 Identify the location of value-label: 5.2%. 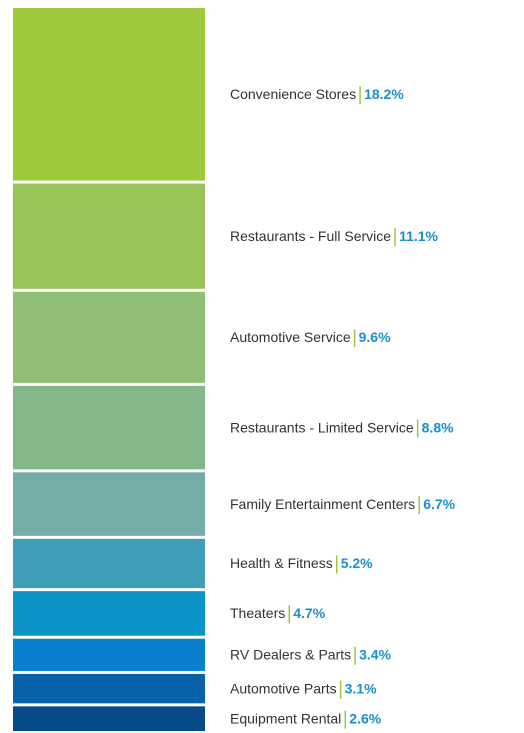
(357, 563).